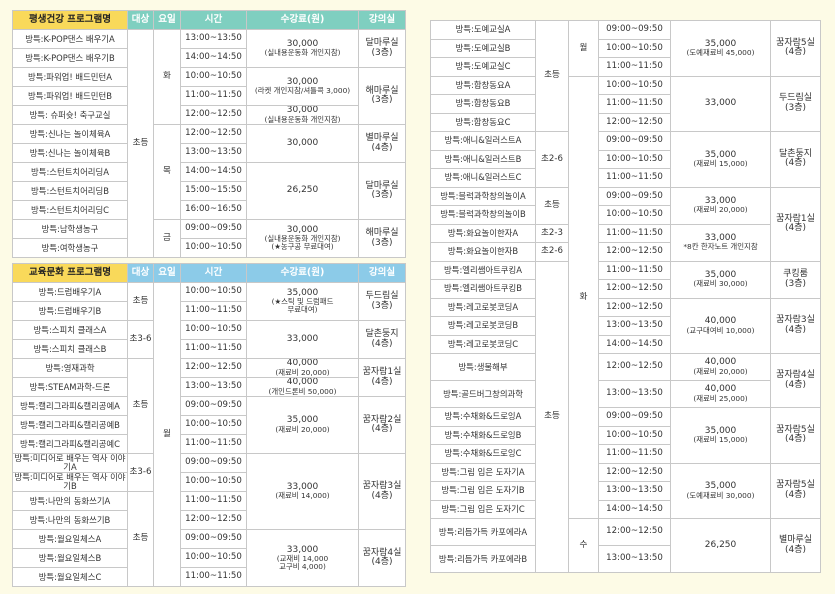 The image size is (835, 594). What do you see at coordinates (720, 398) in the screenshot?
I see `fee-note: (재료비 25,000)` at bounding box center [720, 398].